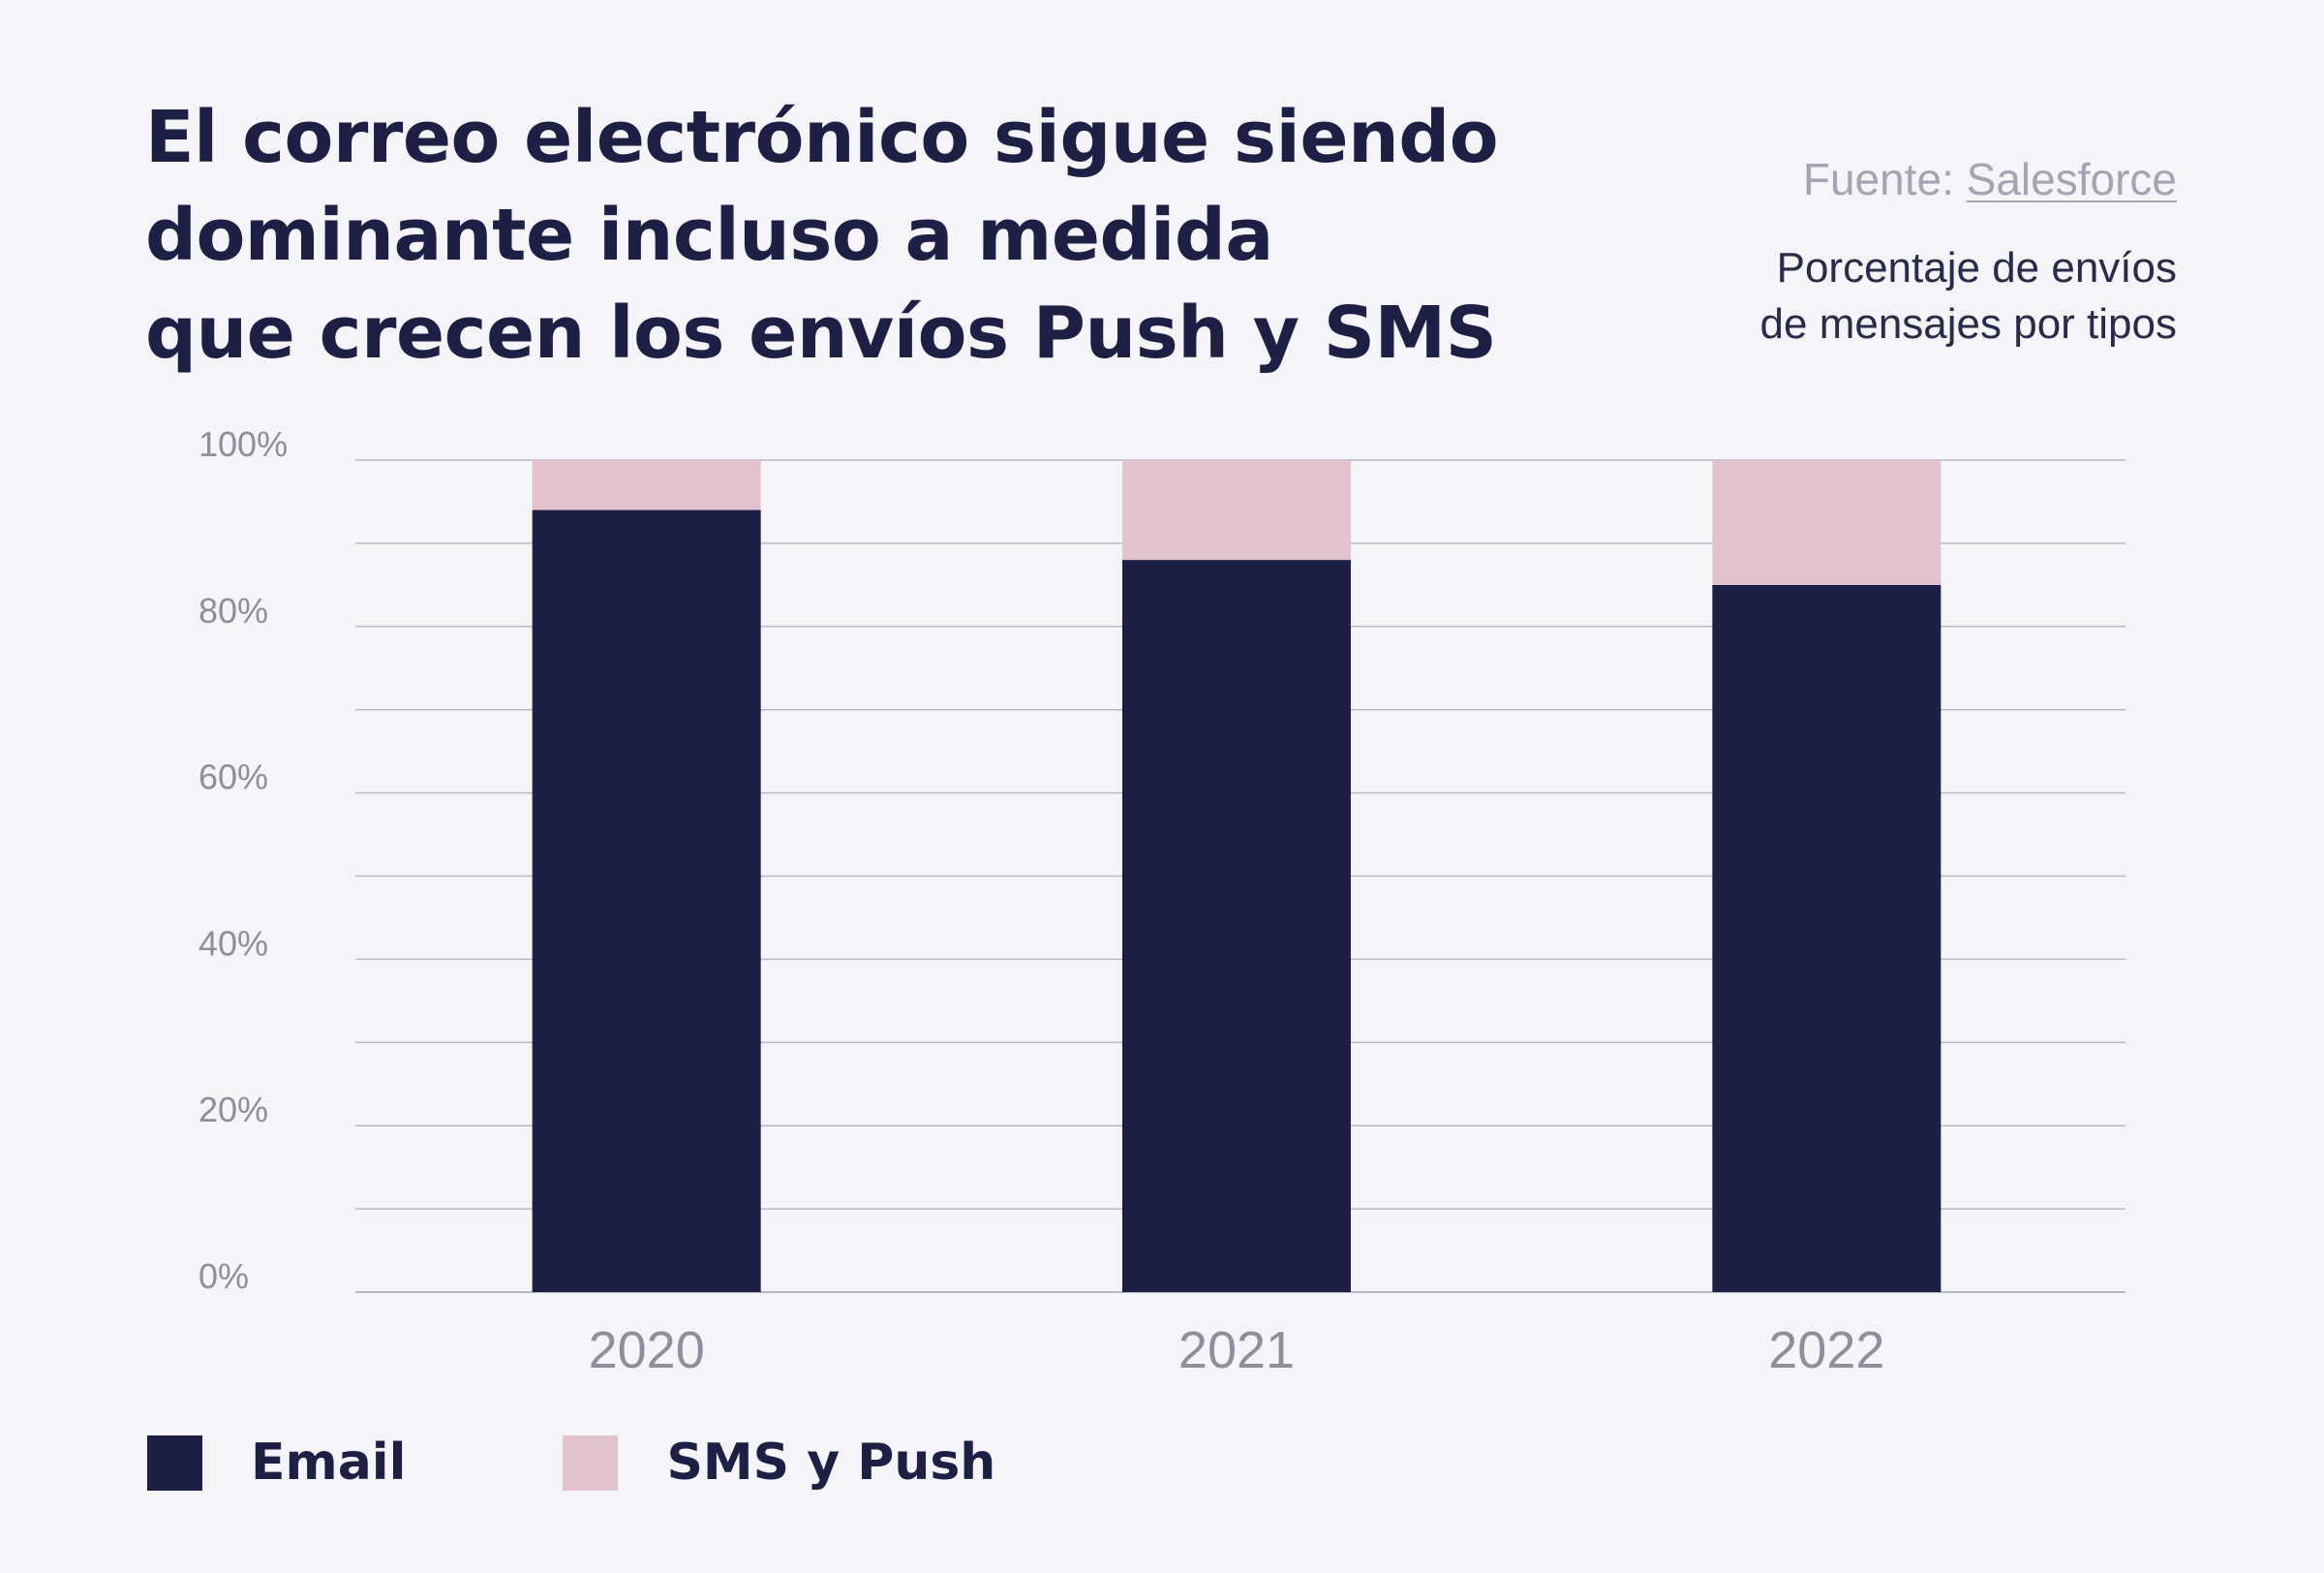 The height and width of the screenshot is (1573, 2324). What do you see at coordinates (709, 235) in the screenshot?
I see `chart-title-line-2: dominante incluso a medida` at bounding box center [709, 235].